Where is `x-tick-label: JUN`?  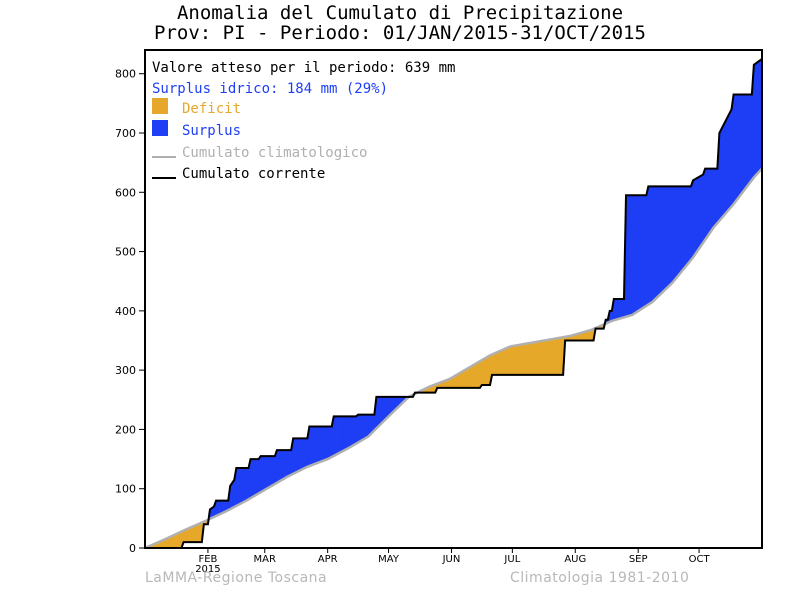 x-tick-label: JUN is located at coordinates (451, 559).